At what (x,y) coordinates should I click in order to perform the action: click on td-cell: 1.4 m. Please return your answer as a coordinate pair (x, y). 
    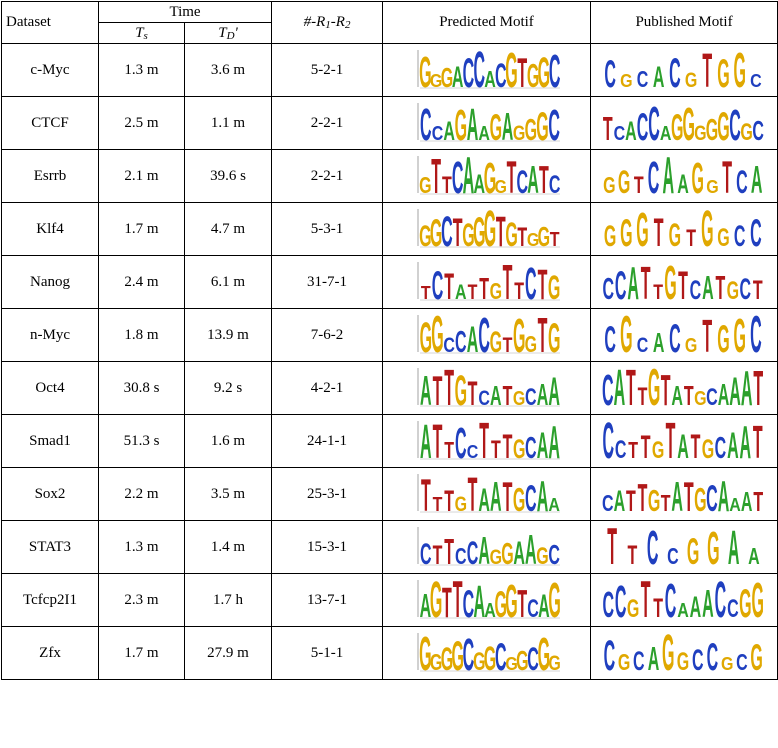
    Looking at the image, I should click on (228, 547).